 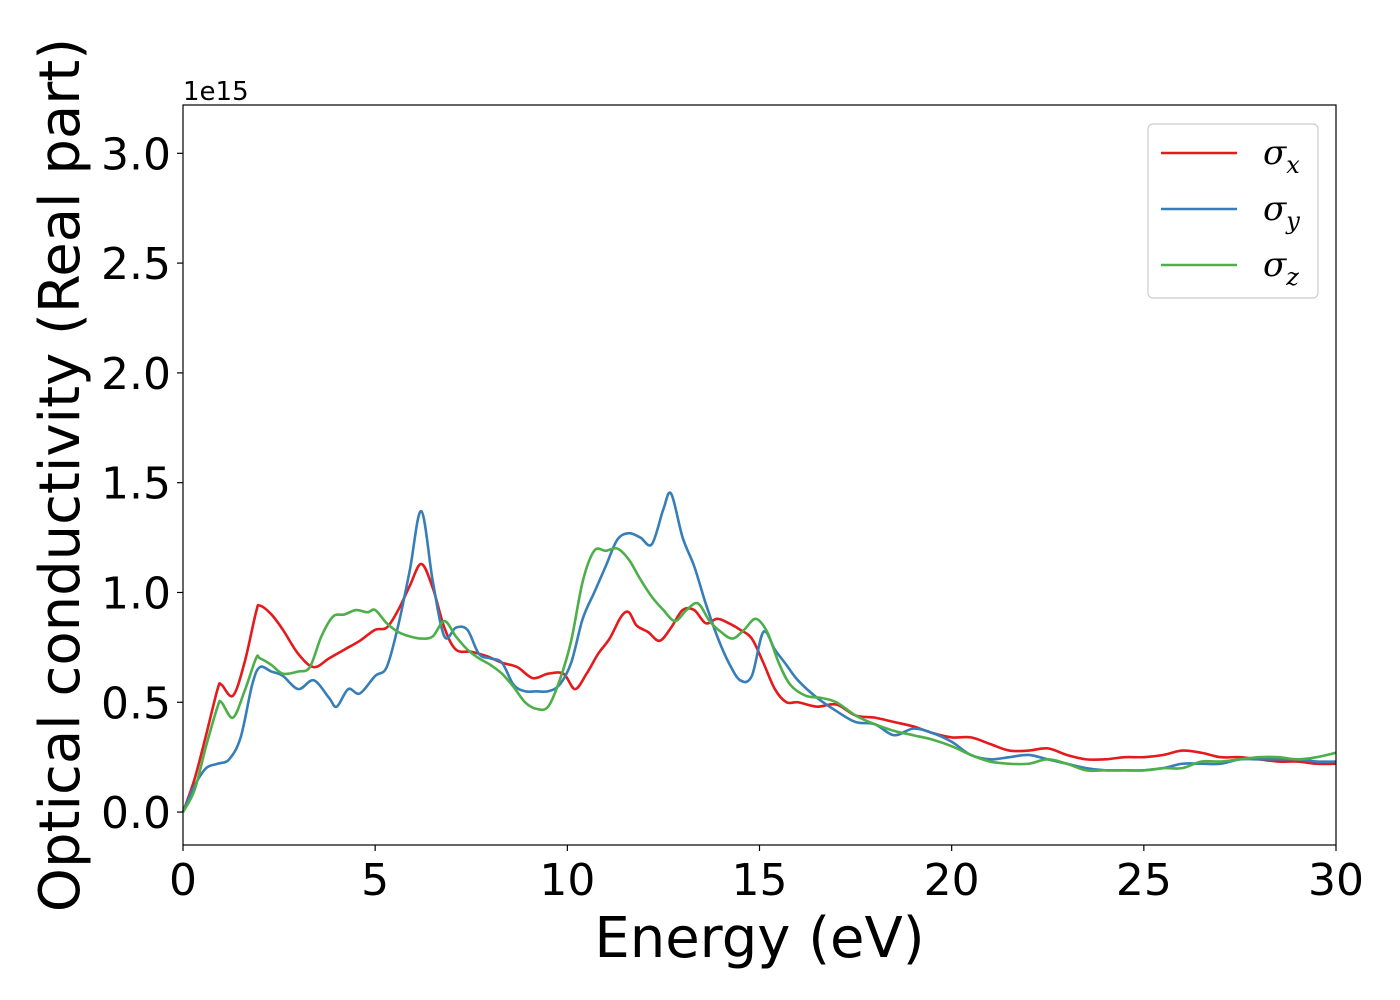 I want to click on y-offset-text: 1e15, so click(x=216, y=92).